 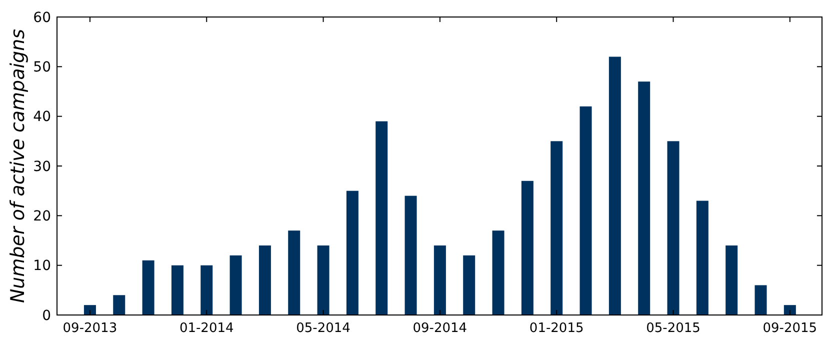 I want to click on y-tick-label: 30, so click(x=42, y=166).